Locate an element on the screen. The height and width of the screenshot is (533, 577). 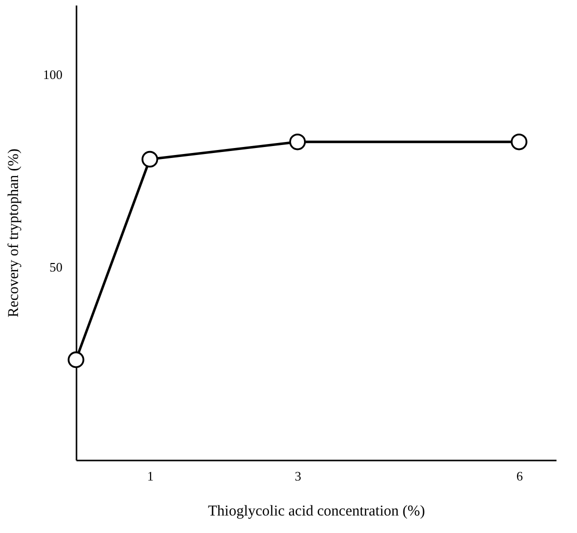
x-tick-label: 3 is located at coordinates (298, 476).